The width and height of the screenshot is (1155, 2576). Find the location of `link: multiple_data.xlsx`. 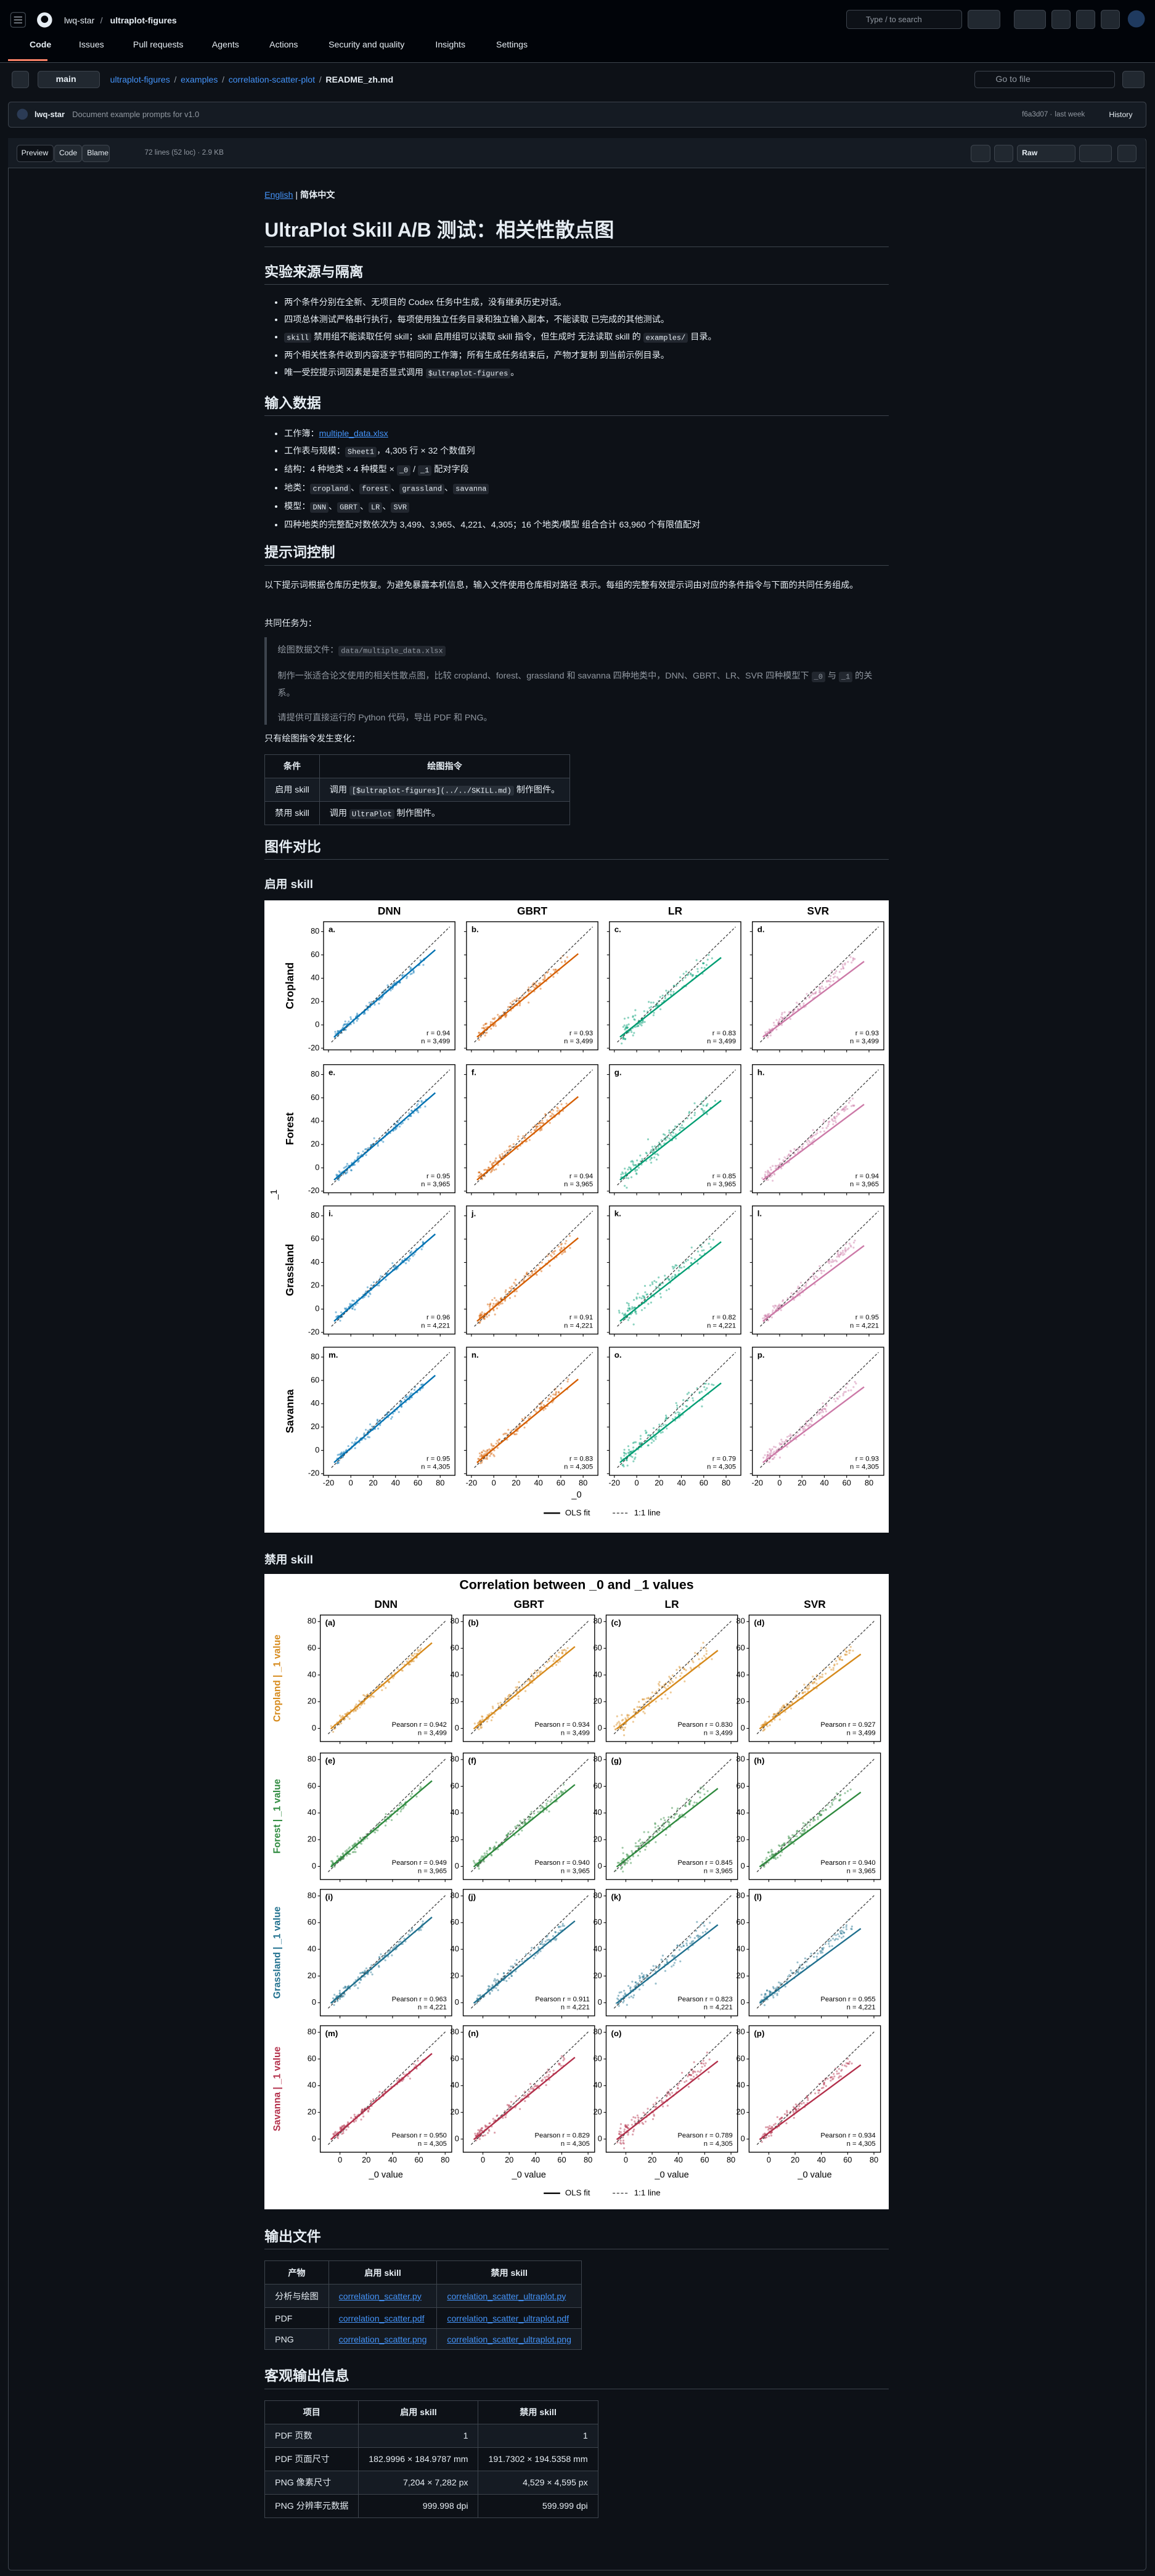

link: multiple_data.xlsx is located at coordinates (353, 433).